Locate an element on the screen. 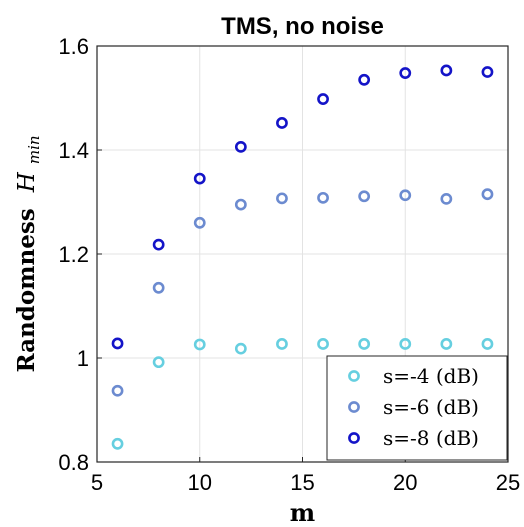 This screenshot has width=524, height=527. y-tick-label: 1 is located at coordinates (83, 358).